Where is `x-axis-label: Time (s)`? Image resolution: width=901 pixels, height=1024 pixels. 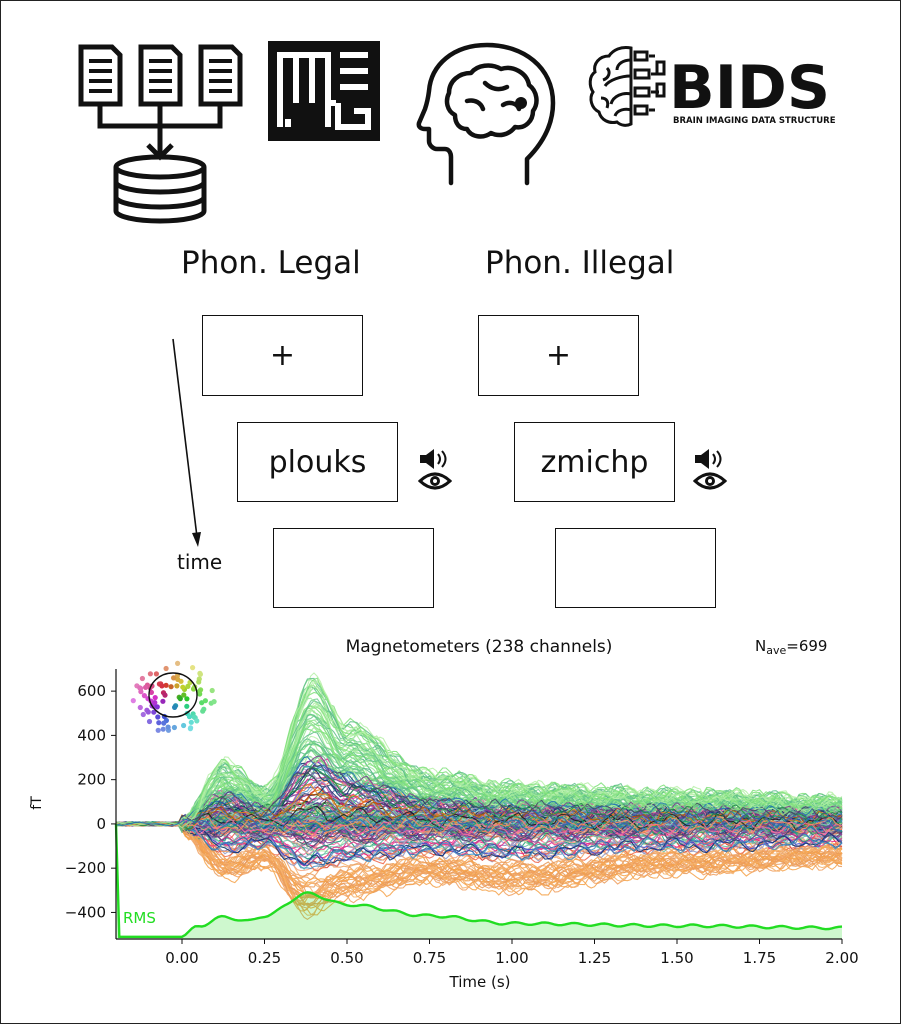
x-axis-label: Time (s) is located at coordinates (480, 982).